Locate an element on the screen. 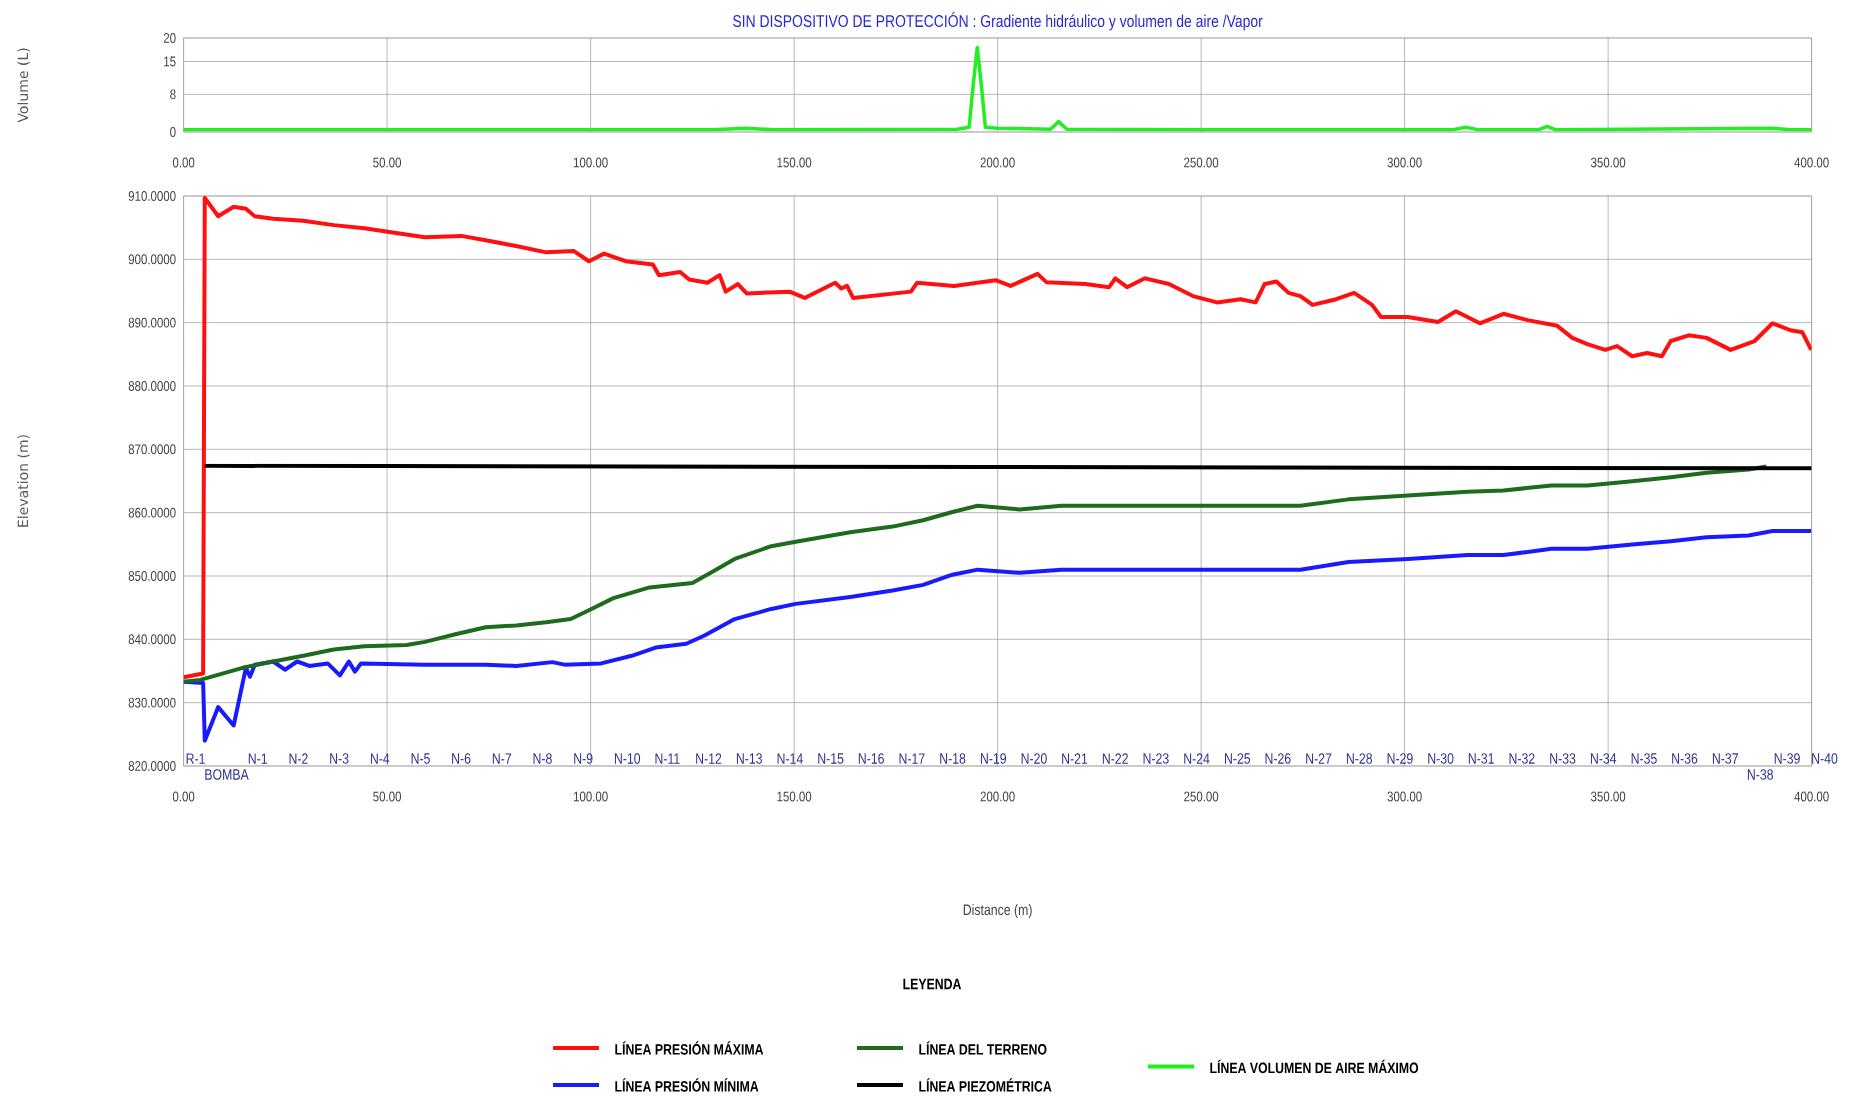  y-tick-label: 820.0000 is located at coordinates (152, 766).